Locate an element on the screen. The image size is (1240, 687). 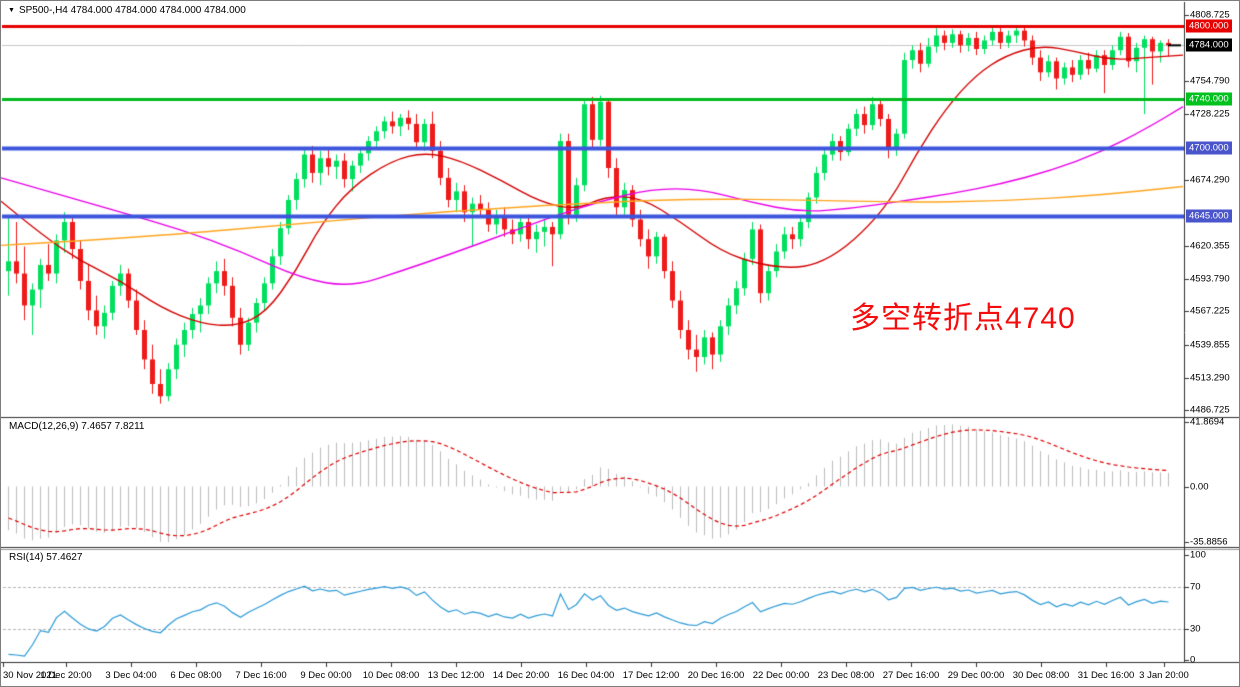
rsi-axis-tick: 30 is located at coordinates (1195, 628).